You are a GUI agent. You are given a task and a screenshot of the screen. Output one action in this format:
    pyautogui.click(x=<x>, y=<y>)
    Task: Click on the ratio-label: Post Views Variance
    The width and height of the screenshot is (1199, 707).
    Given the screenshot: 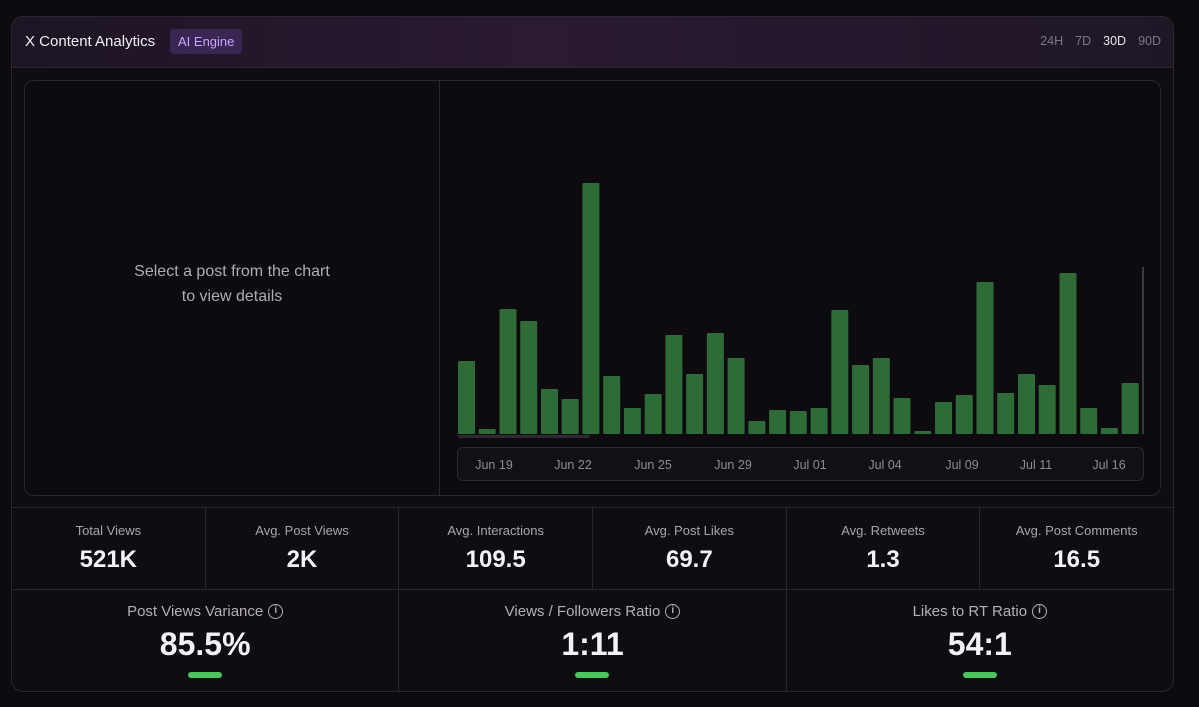 What is the action you would take?
    pyautogui.click(x=195, y=611)
    